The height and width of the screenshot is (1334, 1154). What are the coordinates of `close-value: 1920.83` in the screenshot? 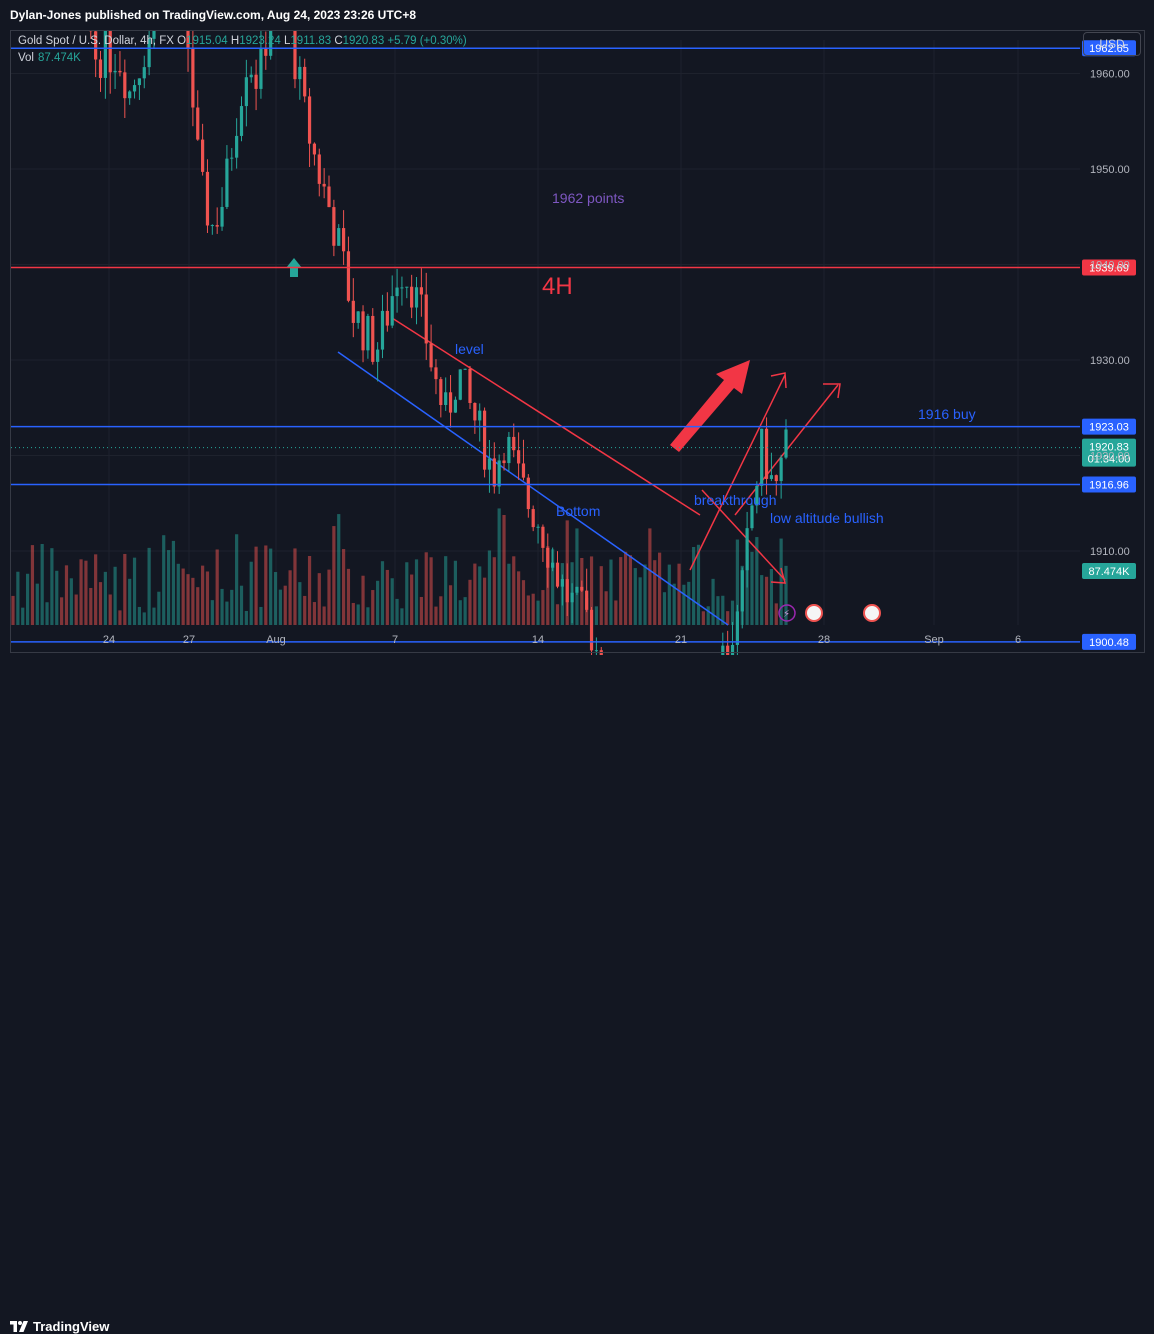 It's located at (363, 41).